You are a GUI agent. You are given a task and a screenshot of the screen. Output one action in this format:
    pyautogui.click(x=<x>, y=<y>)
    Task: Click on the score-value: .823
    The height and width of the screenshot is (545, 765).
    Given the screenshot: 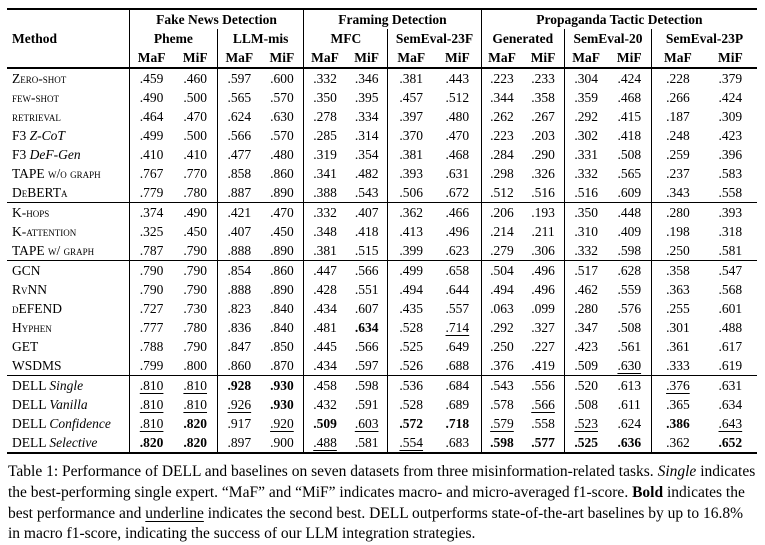 What is the action you would take?
    pyautogui.click(x=239, y=308)
    